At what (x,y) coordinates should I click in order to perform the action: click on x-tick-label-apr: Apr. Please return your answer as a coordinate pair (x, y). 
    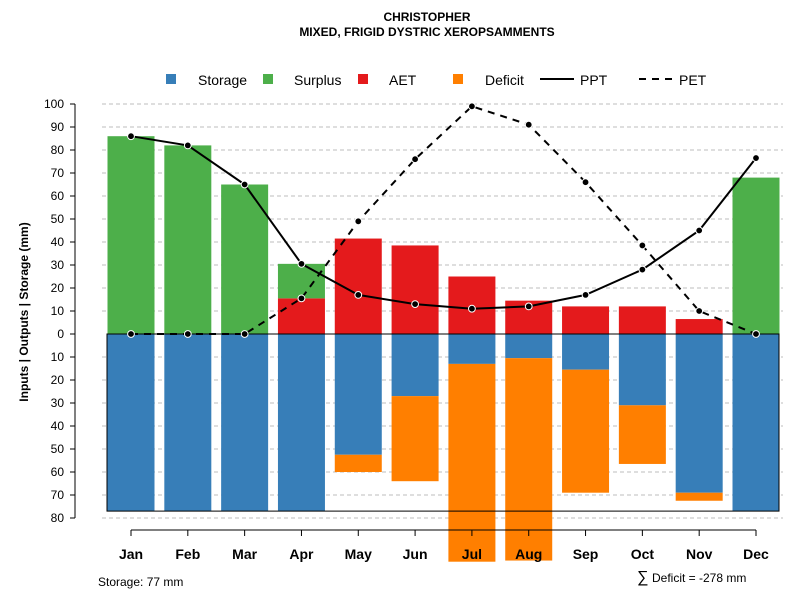
    Looking at the image, I should click on (301, 554).